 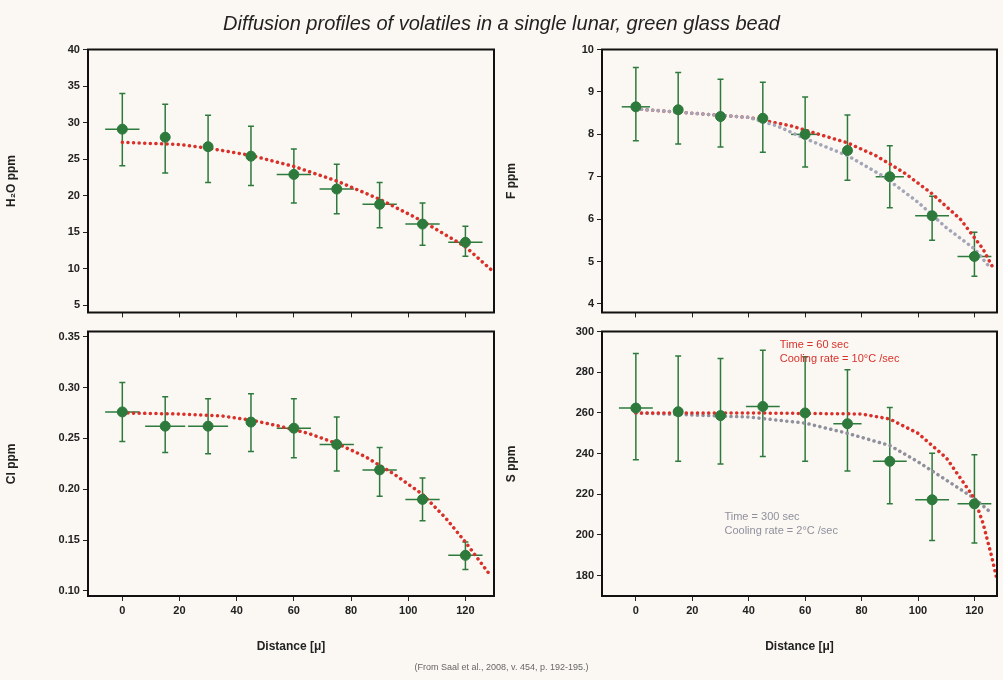 What do you see at coordinates (69, 589) in the screenshot?
I see `y-tick-label: 0.10` at bounding box center [69, 589].